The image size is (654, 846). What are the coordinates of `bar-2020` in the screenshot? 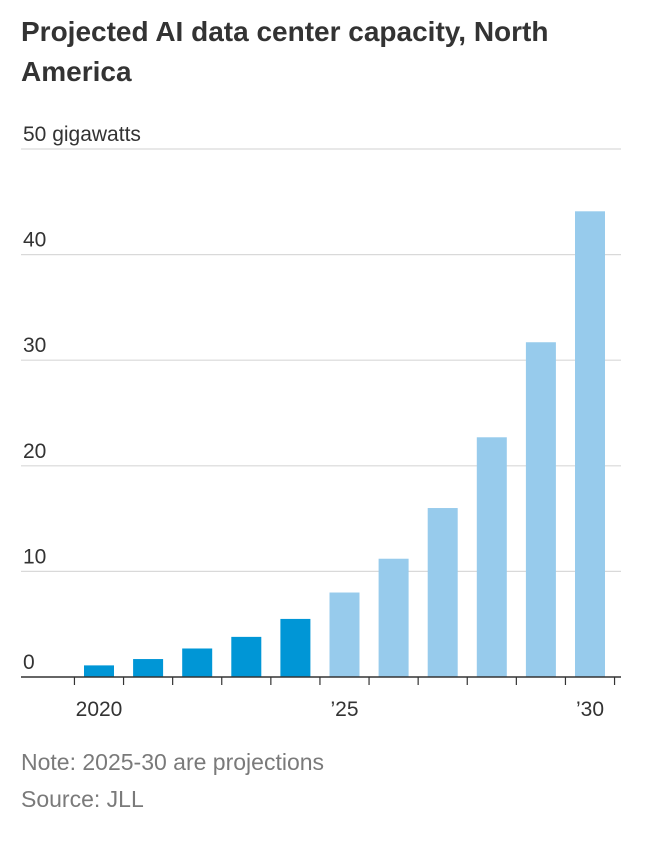 It's located at (99, 671).